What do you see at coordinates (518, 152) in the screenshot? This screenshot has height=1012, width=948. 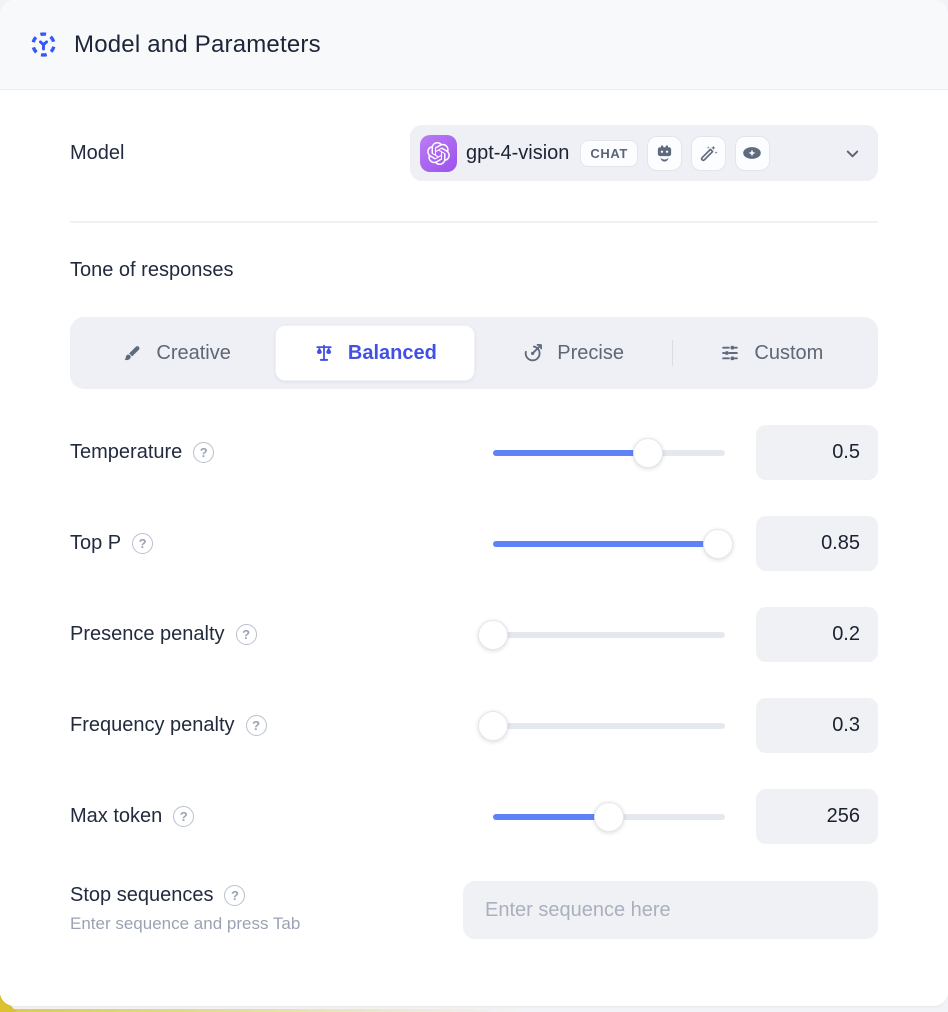 I see `selected-model-name: gpt-4-vision` at bounding box center [518, 152].